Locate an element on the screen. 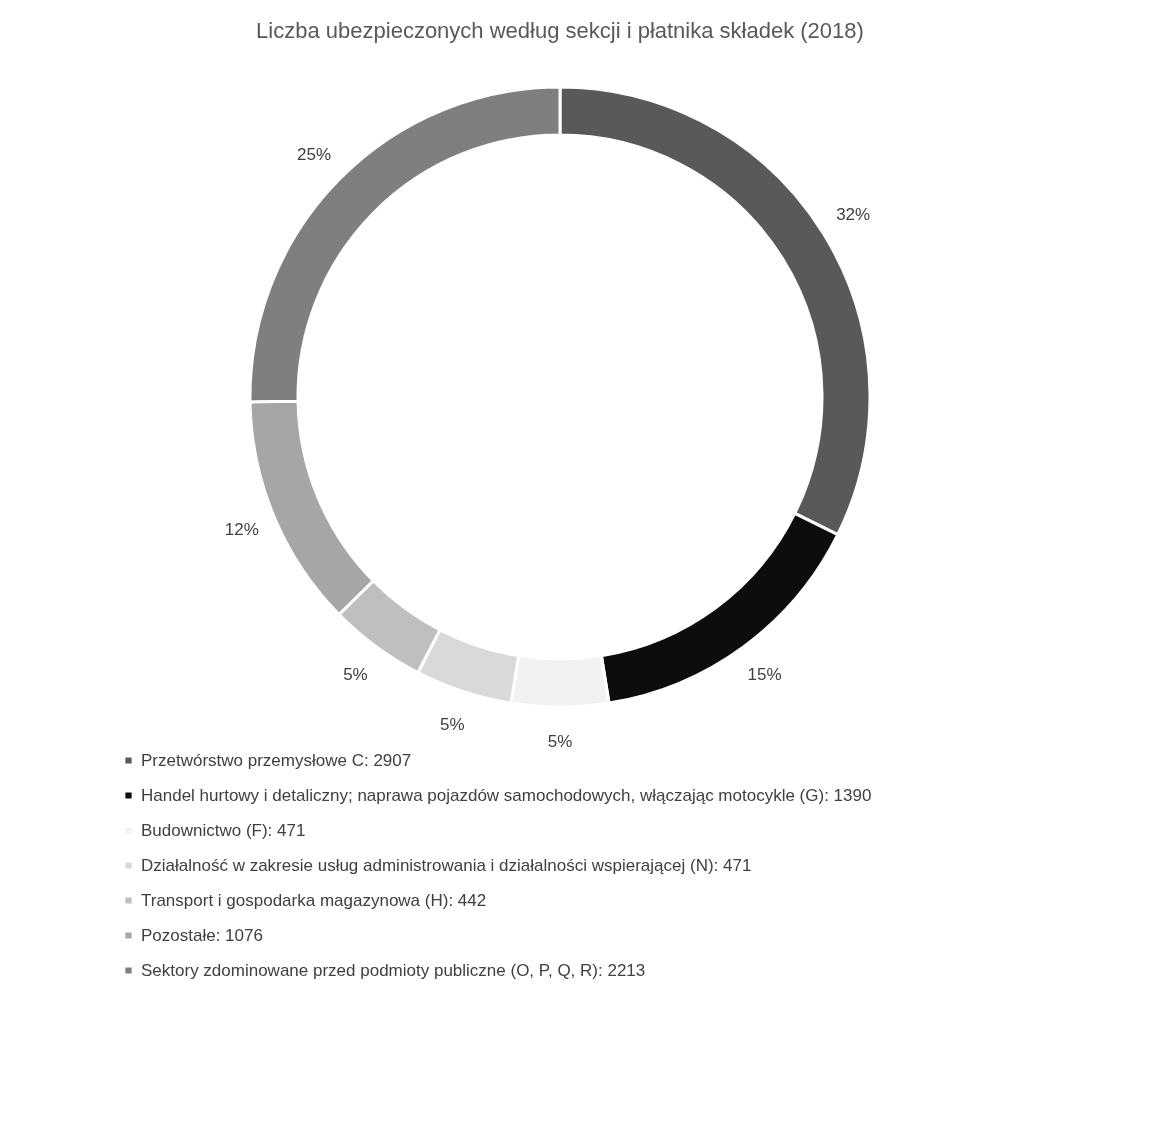 The height and width of the screenshot is (1127, 1168). chart-title: Liczba ubezpieczonych według sekcji i płatnika składek (2018) is located at coordinates (560, 30).